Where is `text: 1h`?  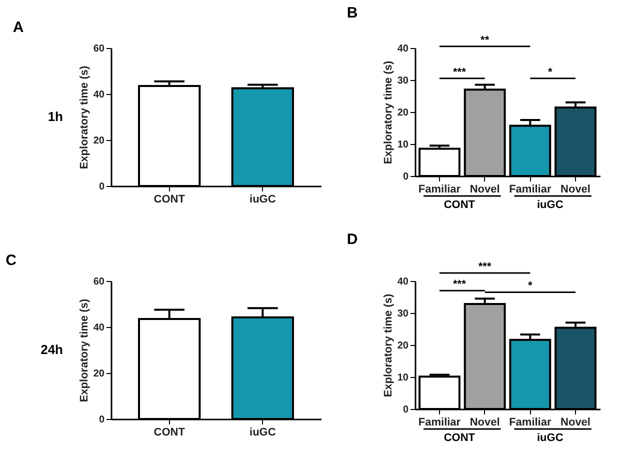 text: 1h is located at coordinates (56, 116).